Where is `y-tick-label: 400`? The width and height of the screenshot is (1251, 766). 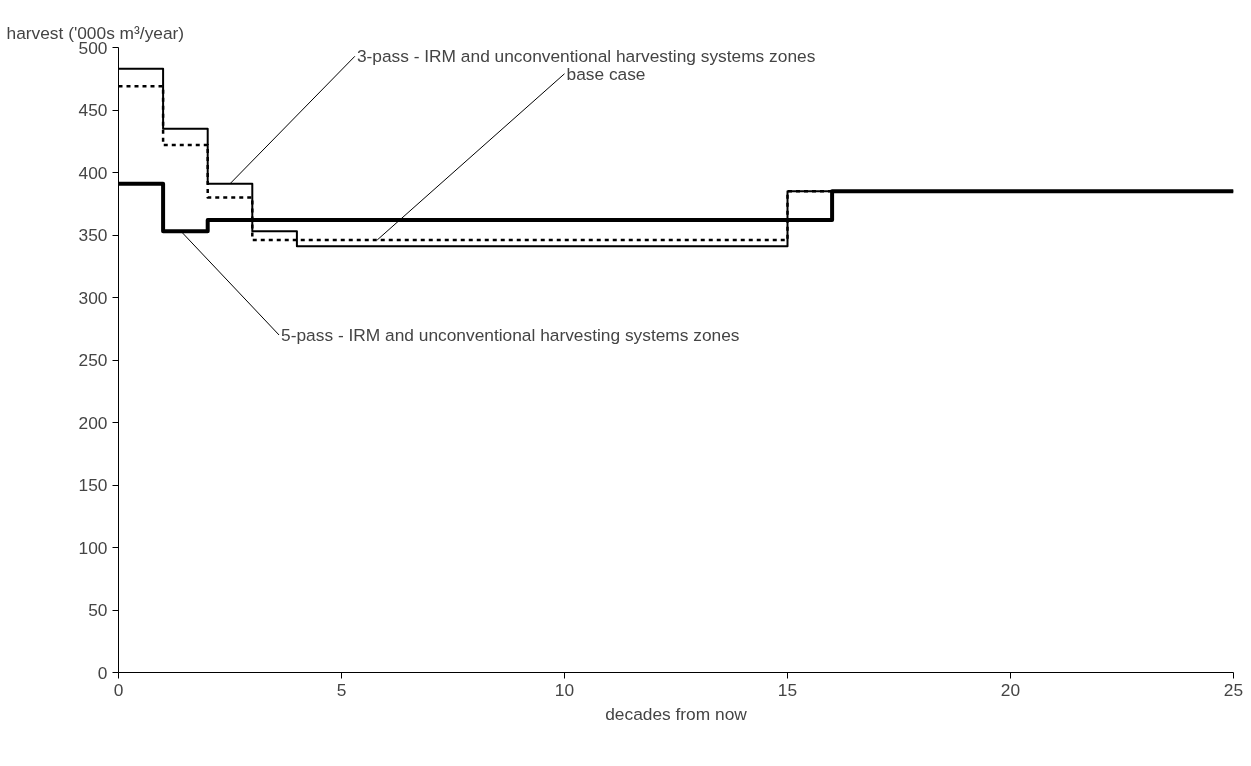
y-tick-label: 400 is located at coordinates (93, 172).